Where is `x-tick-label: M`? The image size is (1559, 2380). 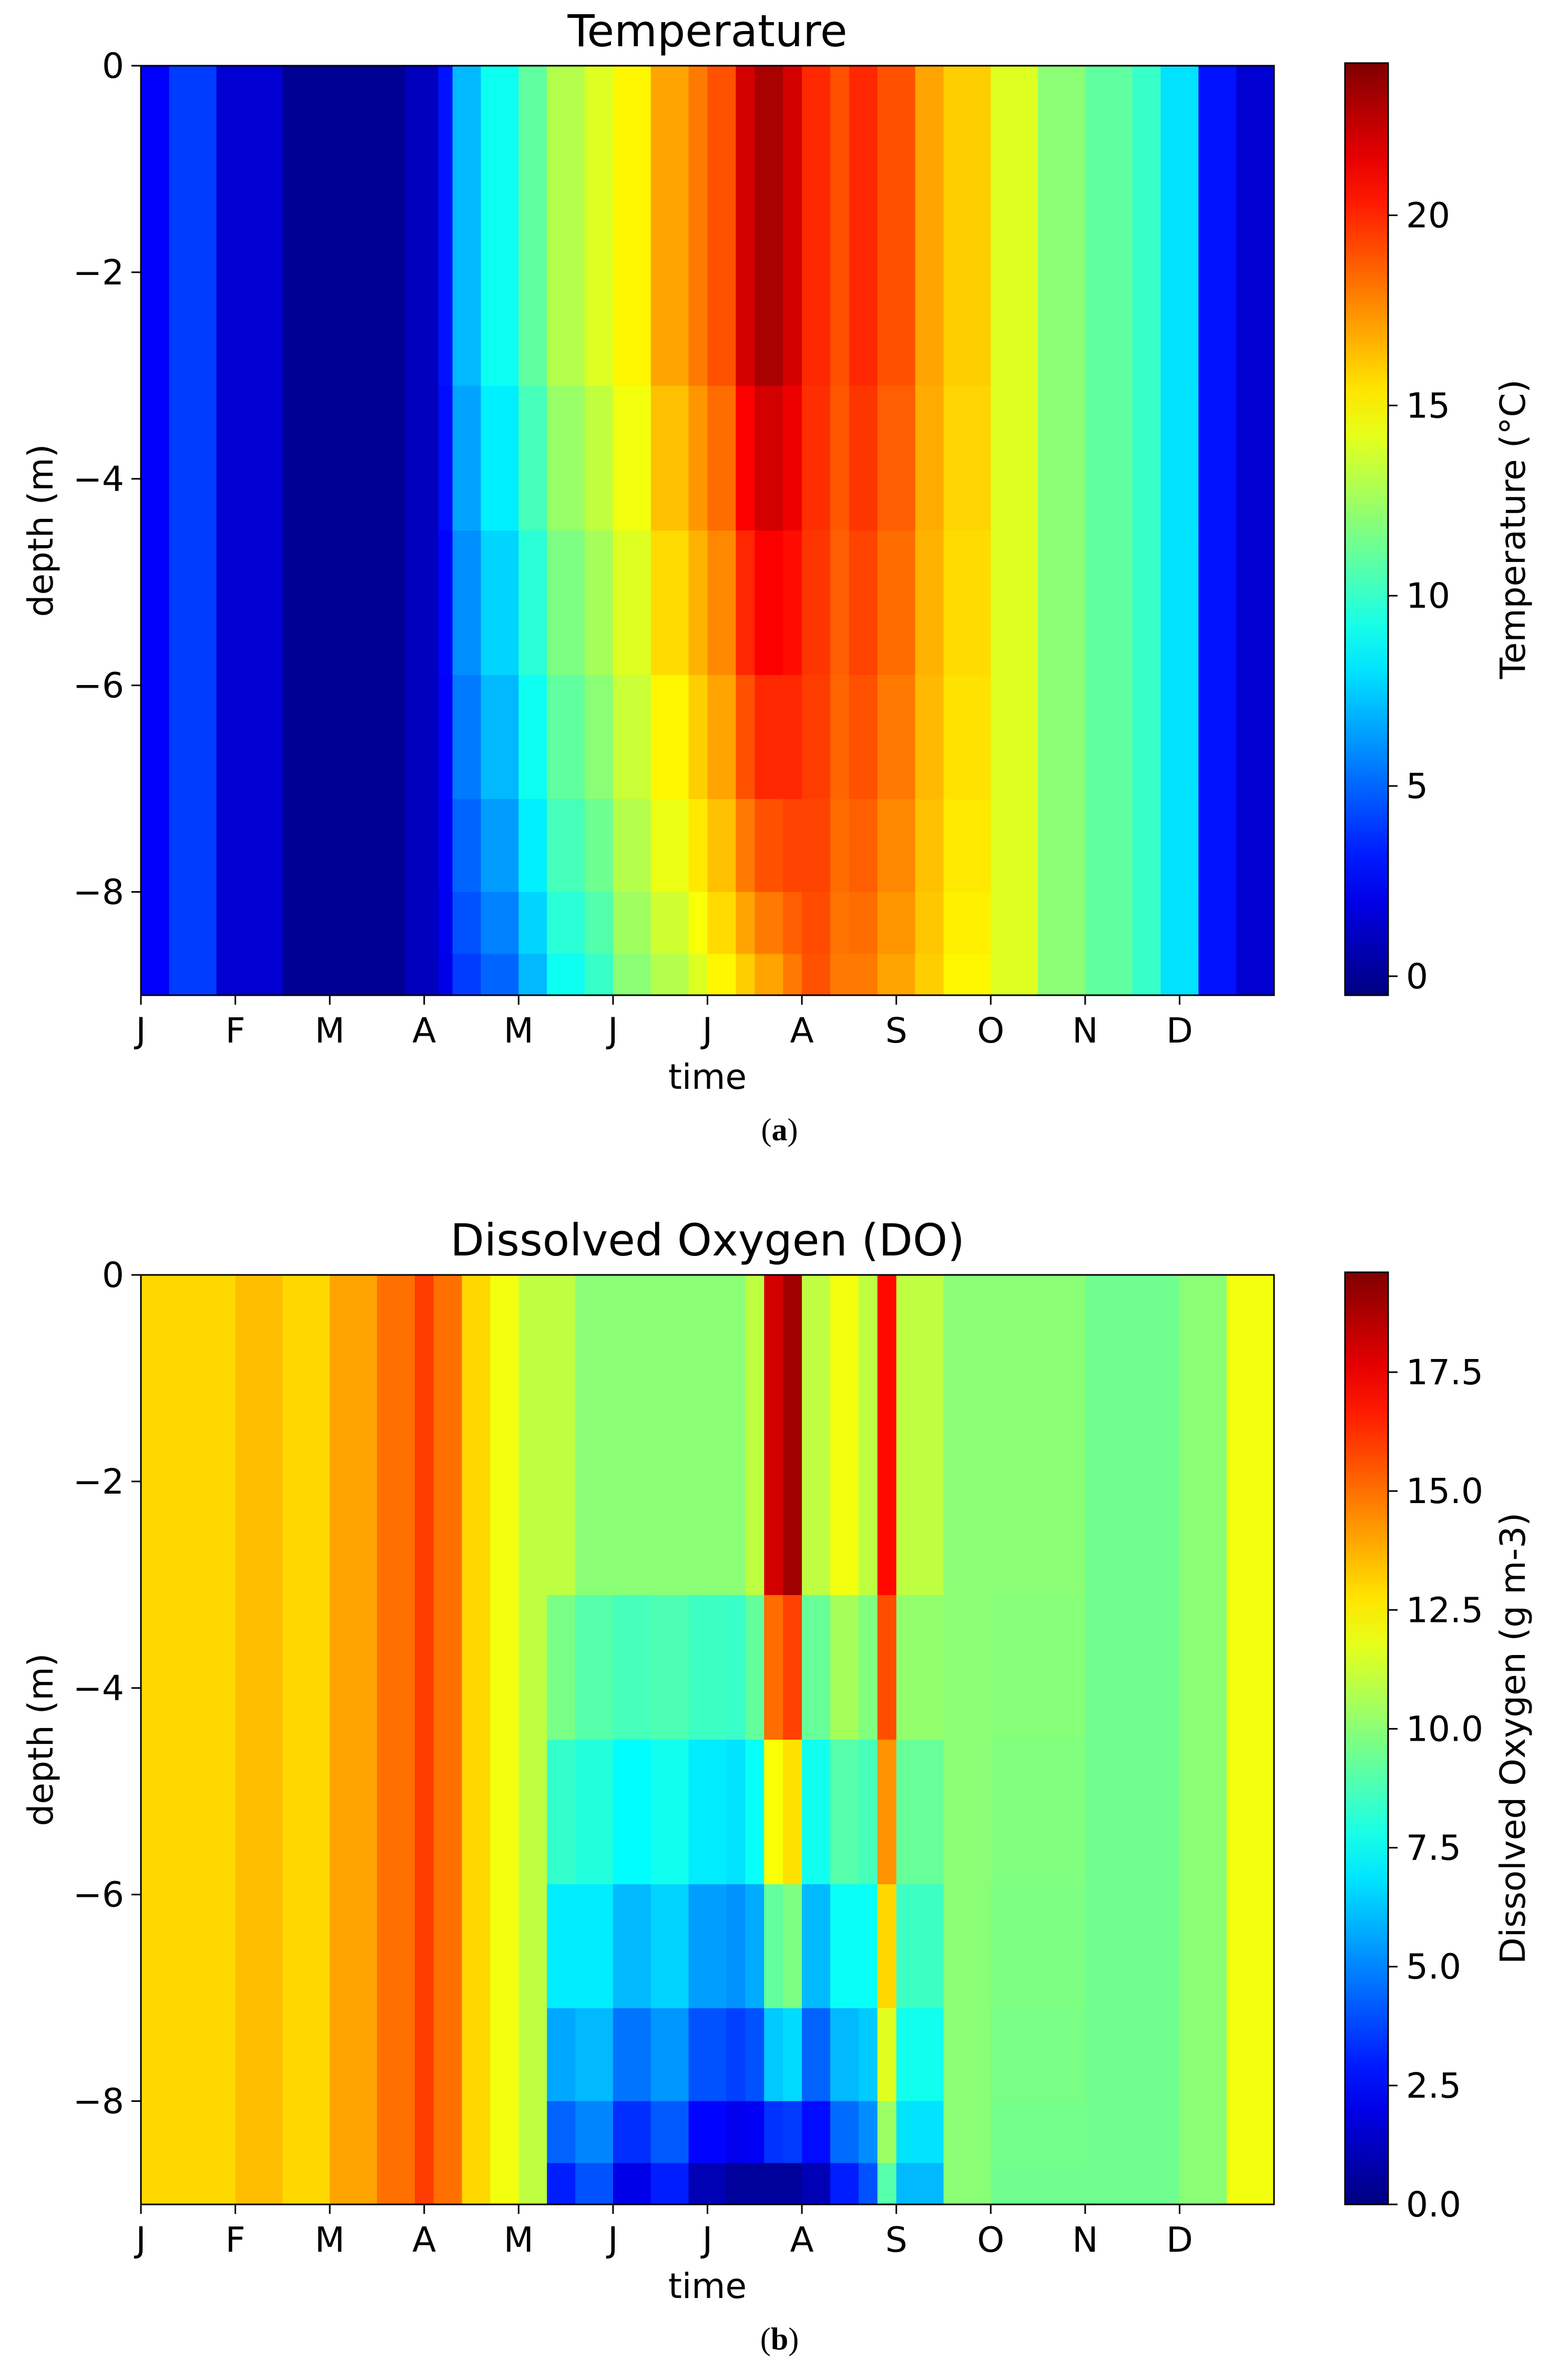 x-tick-label: M is located at coordinates (330, 1030).